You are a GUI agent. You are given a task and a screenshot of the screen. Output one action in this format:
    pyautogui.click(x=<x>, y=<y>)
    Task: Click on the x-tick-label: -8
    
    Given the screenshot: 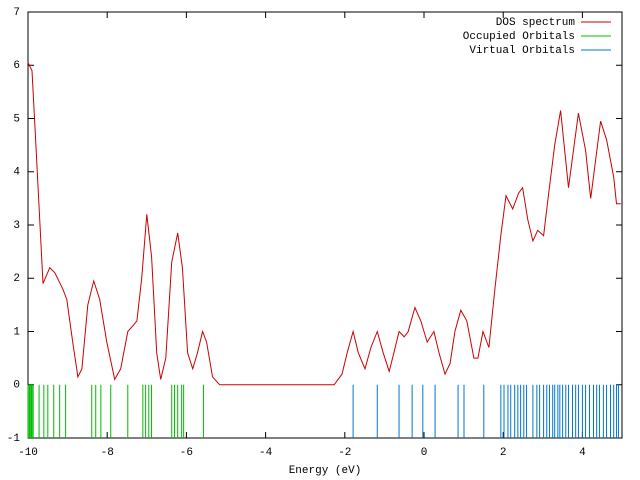 What is the action you would take?
    pyautogui.click(x=107, y=453)
    